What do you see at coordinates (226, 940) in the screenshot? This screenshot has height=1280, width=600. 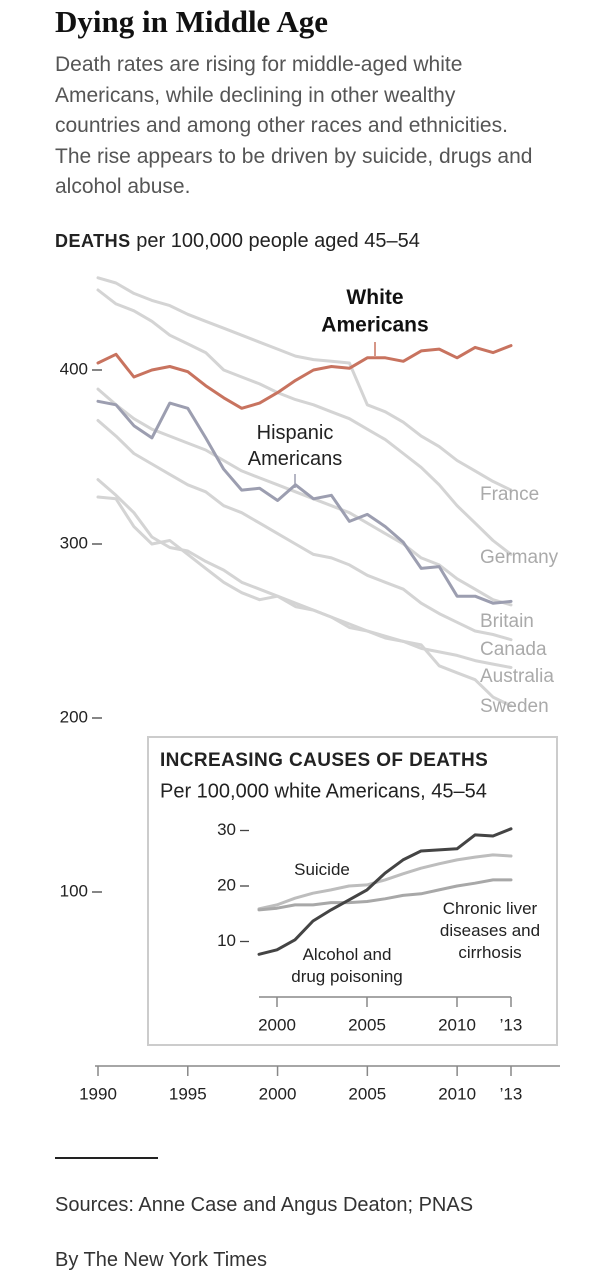 I see `y-tick-label: 10` at bounding box center [226, 940].